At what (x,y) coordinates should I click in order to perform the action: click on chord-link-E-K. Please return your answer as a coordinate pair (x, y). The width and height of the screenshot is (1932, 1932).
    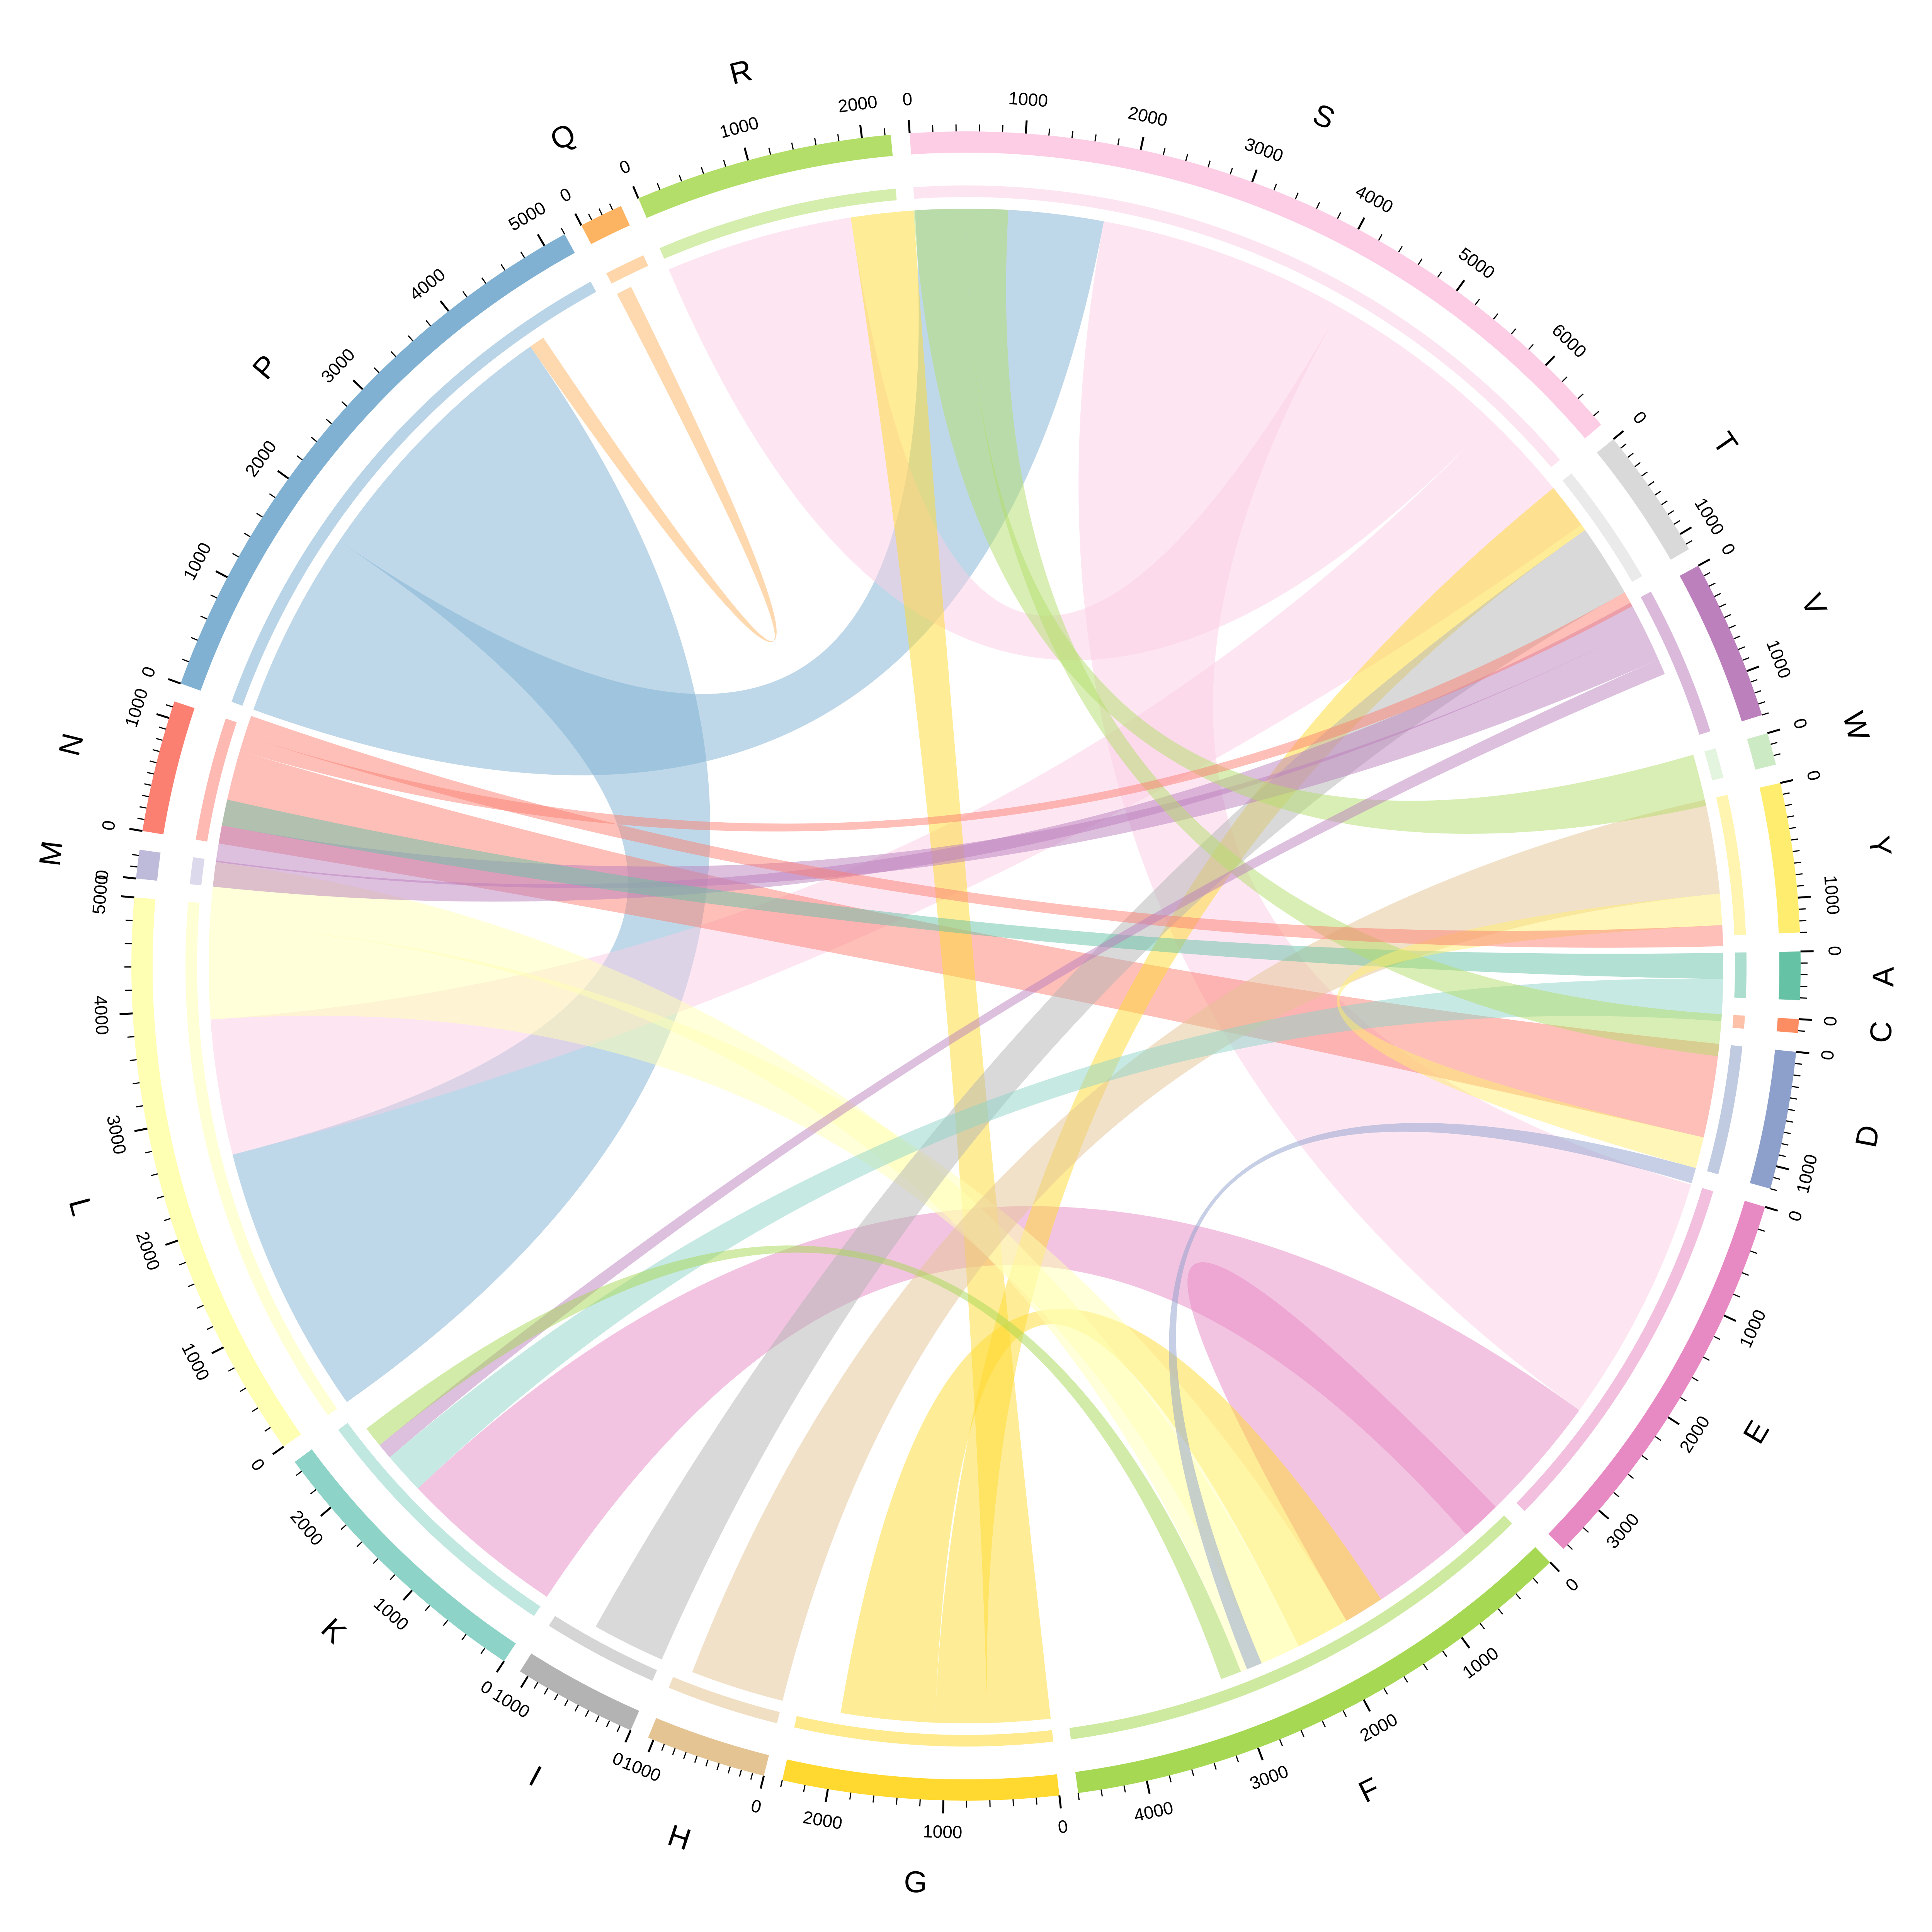
    Looking at the image, I should click on (999, 1402).